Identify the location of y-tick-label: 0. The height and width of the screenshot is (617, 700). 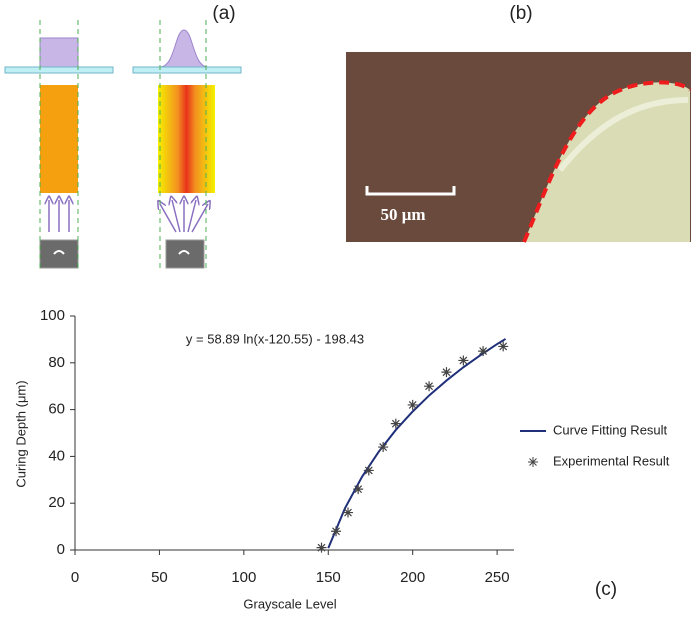
(61, 549).